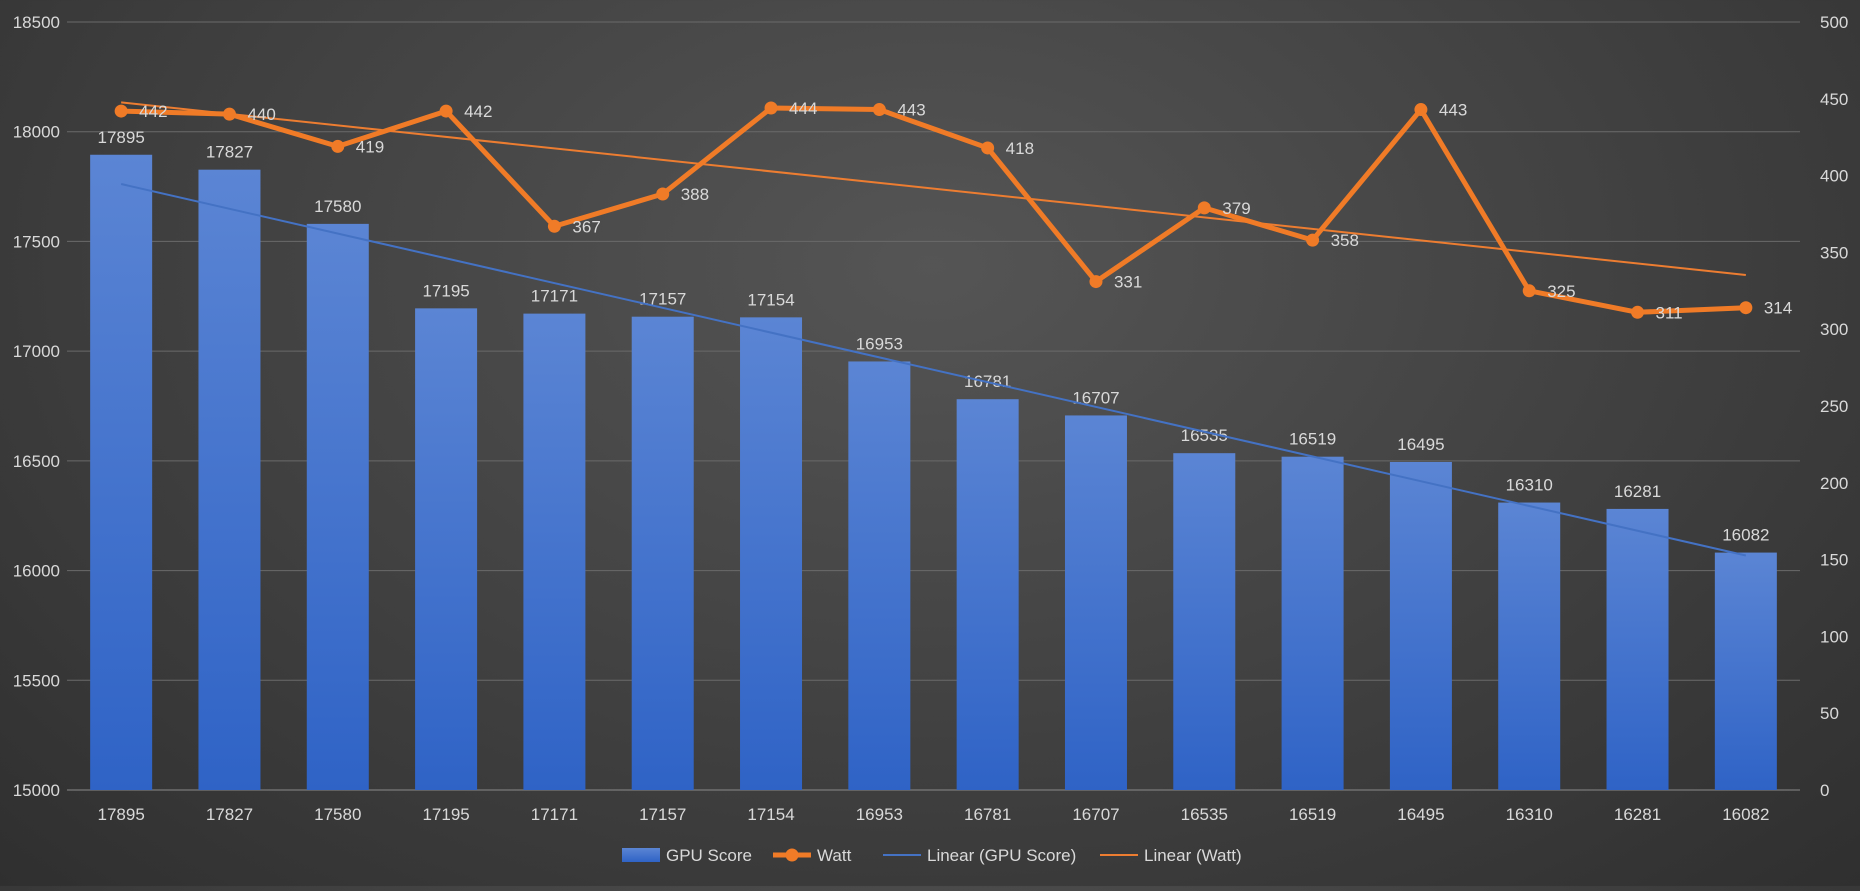  I want to click on category-tick-label: 16519, so click(1312, 814).